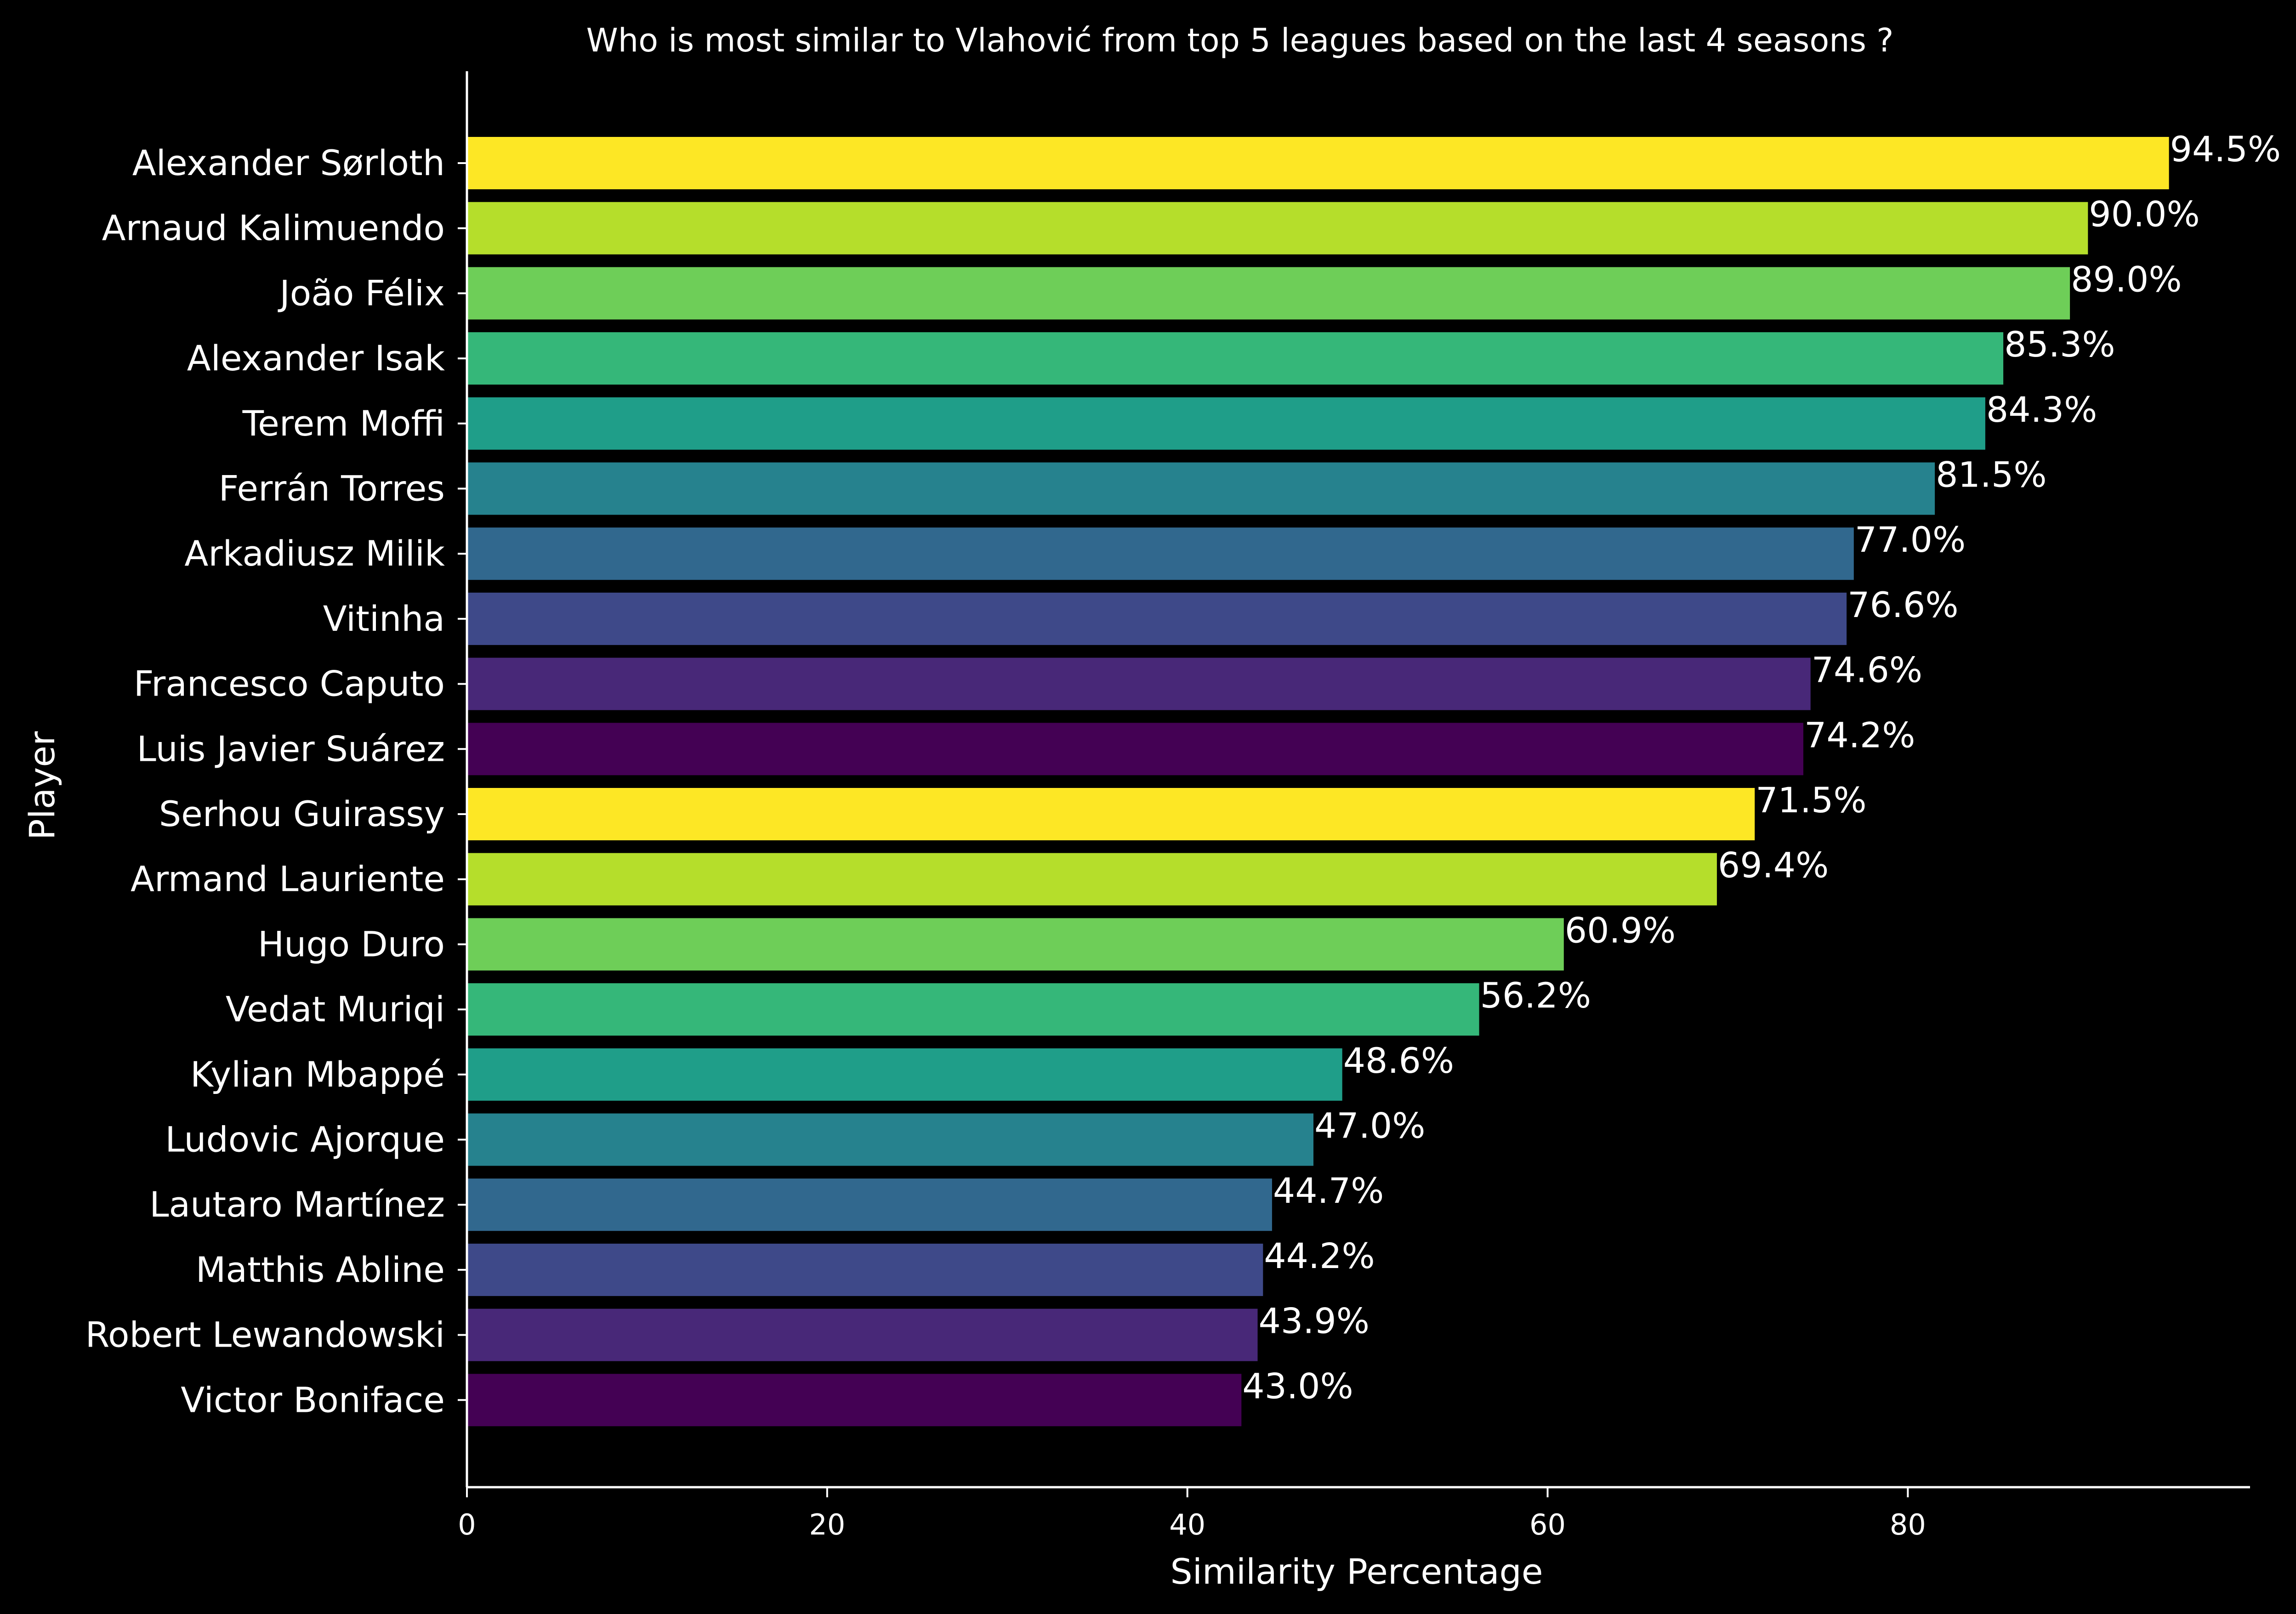 The height and width of the screenshot is (1614, 2296). What do you see at coordinates (1187, 1524) in the screenshot?
I see `x-tick-label: 40` at bounding box center [1187, 1524].